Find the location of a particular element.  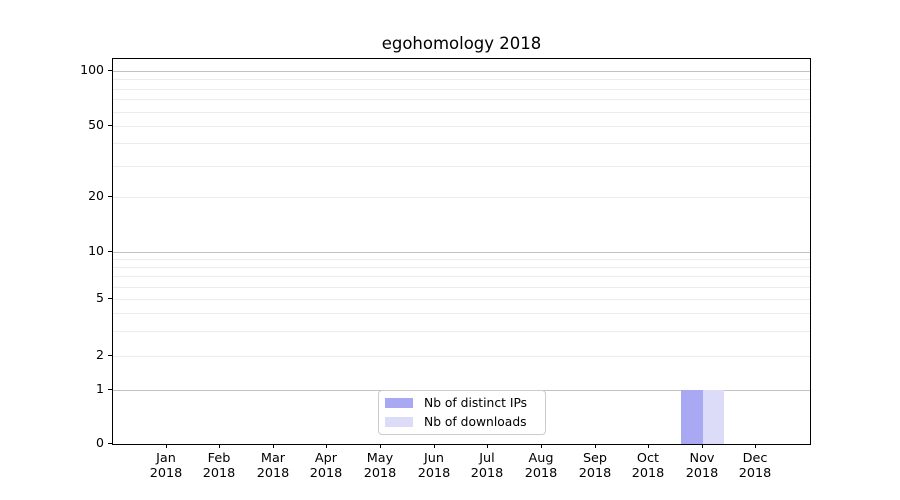

gridline-minor-y20 is located at coordinates (461, 197).